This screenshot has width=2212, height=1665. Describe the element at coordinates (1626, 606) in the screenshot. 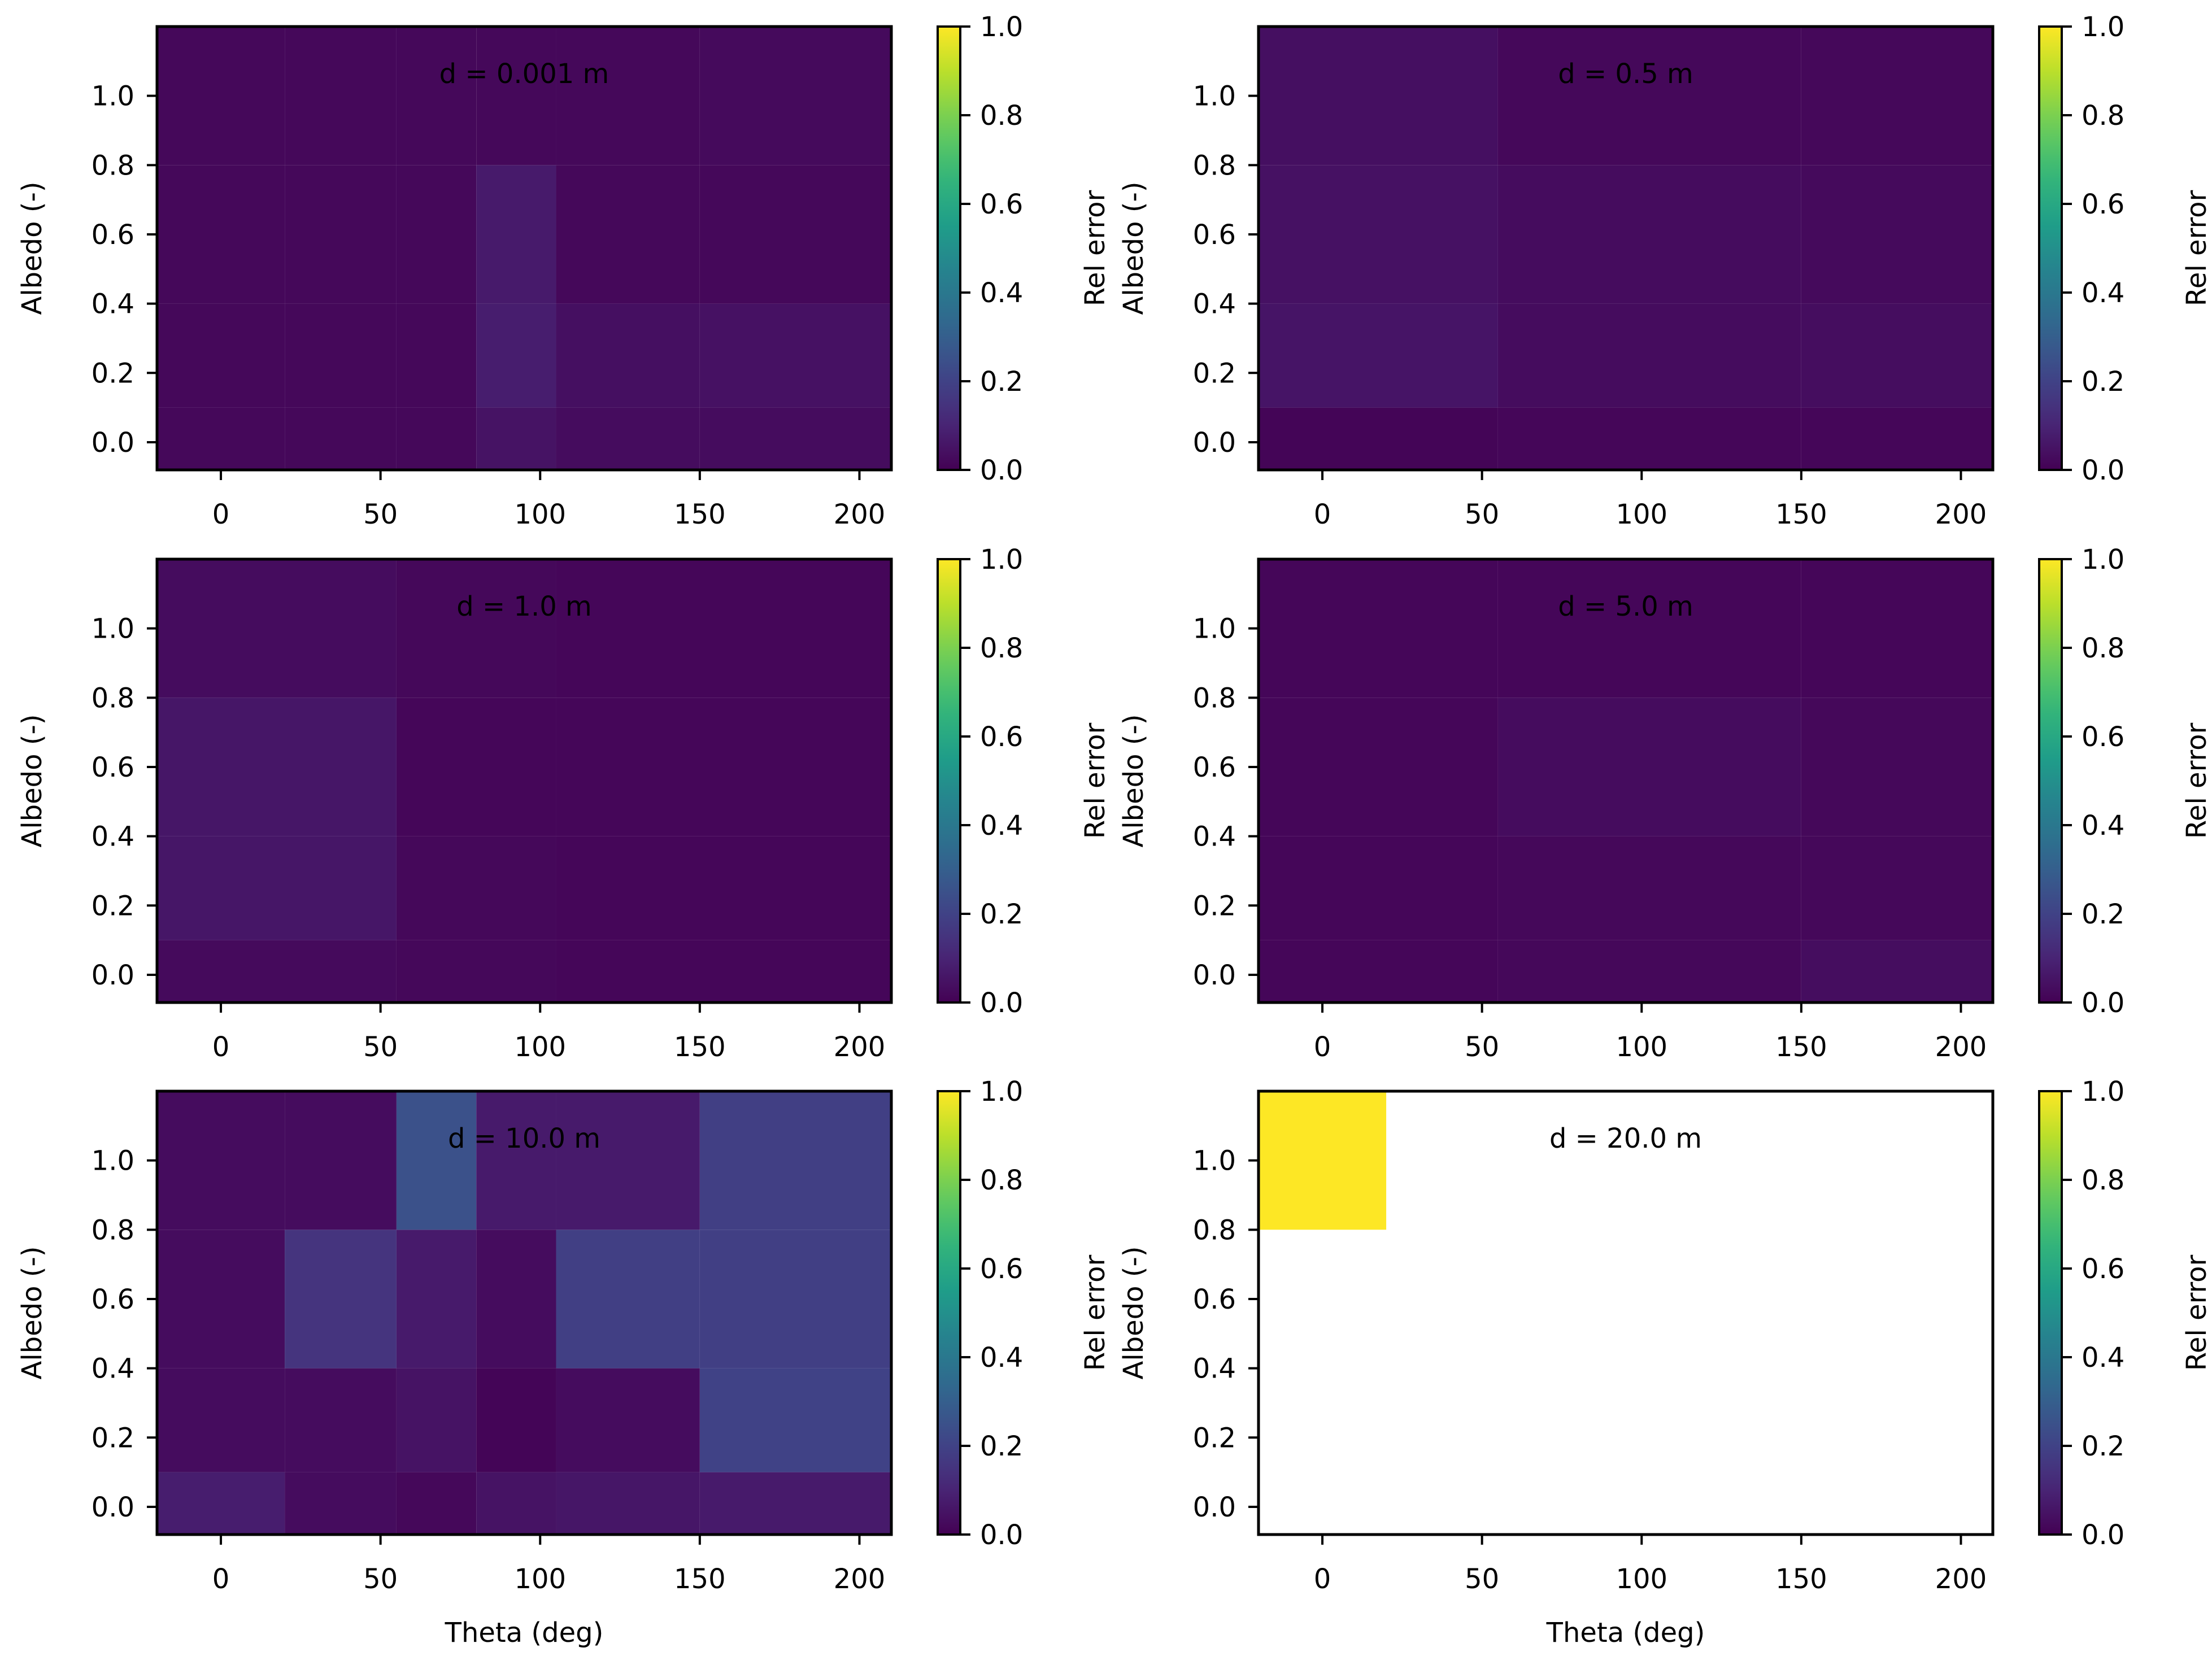

I see `subplot-title: d = 5.0 m` at that location.